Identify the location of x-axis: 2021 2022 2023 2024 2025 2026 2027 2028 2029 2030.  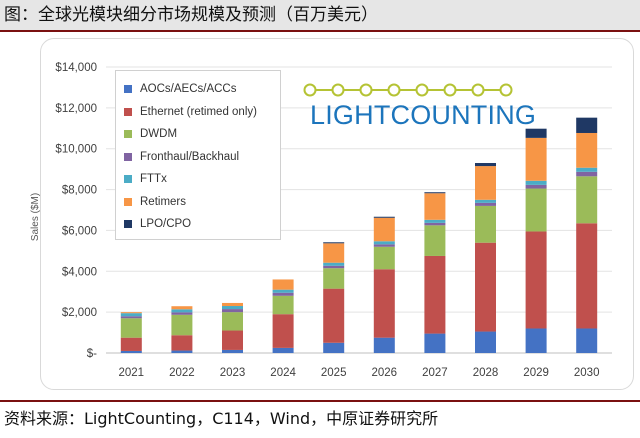
(359, 373).